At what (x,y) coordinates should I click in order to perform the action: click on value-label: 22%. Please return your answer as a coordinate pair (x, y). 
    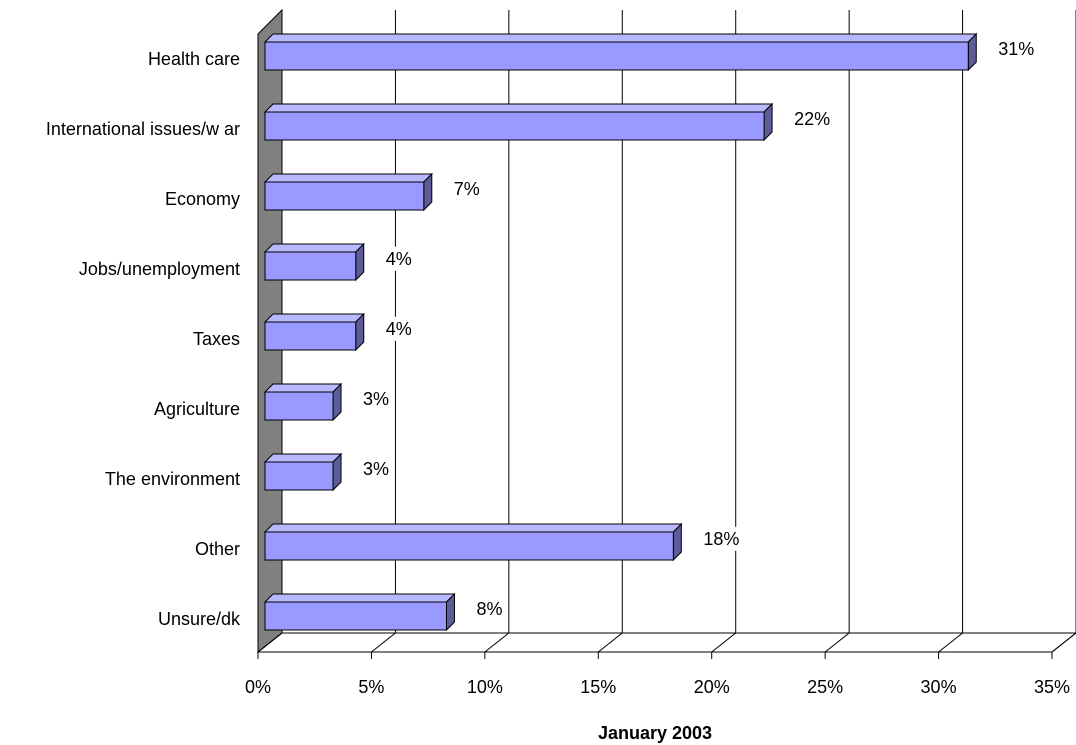
    Looking at the image, I should click on (812, 119).